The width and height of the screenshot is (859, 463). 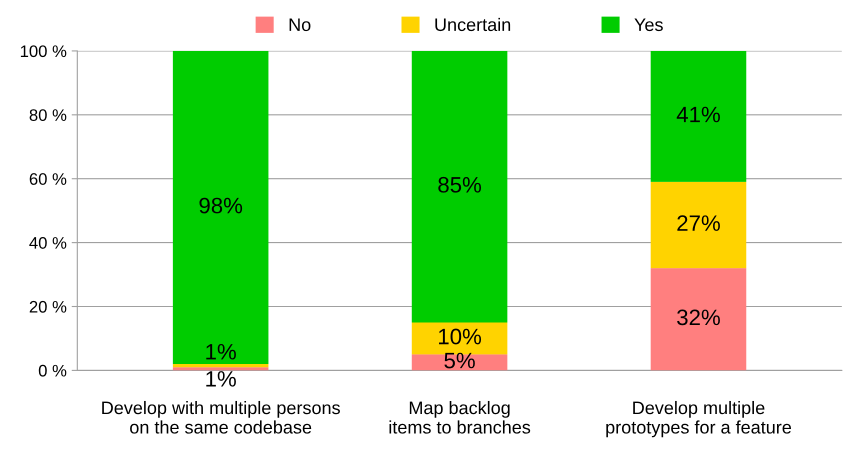 I want to click on y-tick-label: 100 %, so click(x=43, y=51).